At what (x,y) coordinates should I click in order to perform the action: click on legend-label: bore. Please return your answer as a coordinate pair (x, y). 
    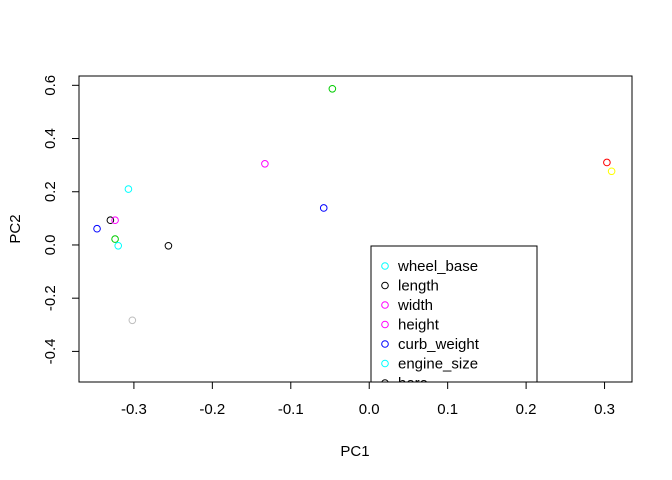
    Looking at the image, I should click on (413, 383).